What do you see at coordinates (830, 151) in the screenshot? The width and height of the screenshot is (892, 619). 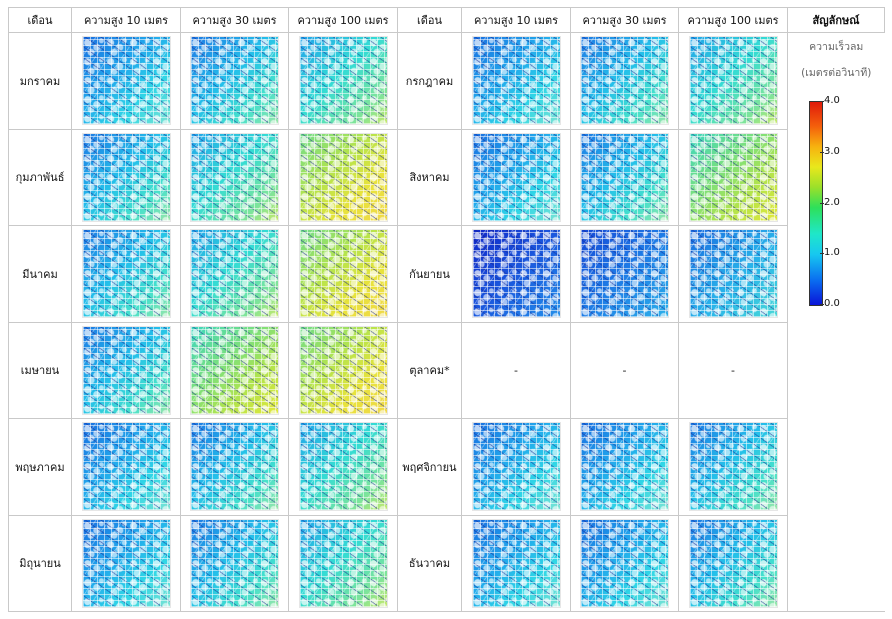 I see `legend-tick-label: 3.0` at bounding box center [830, 151].